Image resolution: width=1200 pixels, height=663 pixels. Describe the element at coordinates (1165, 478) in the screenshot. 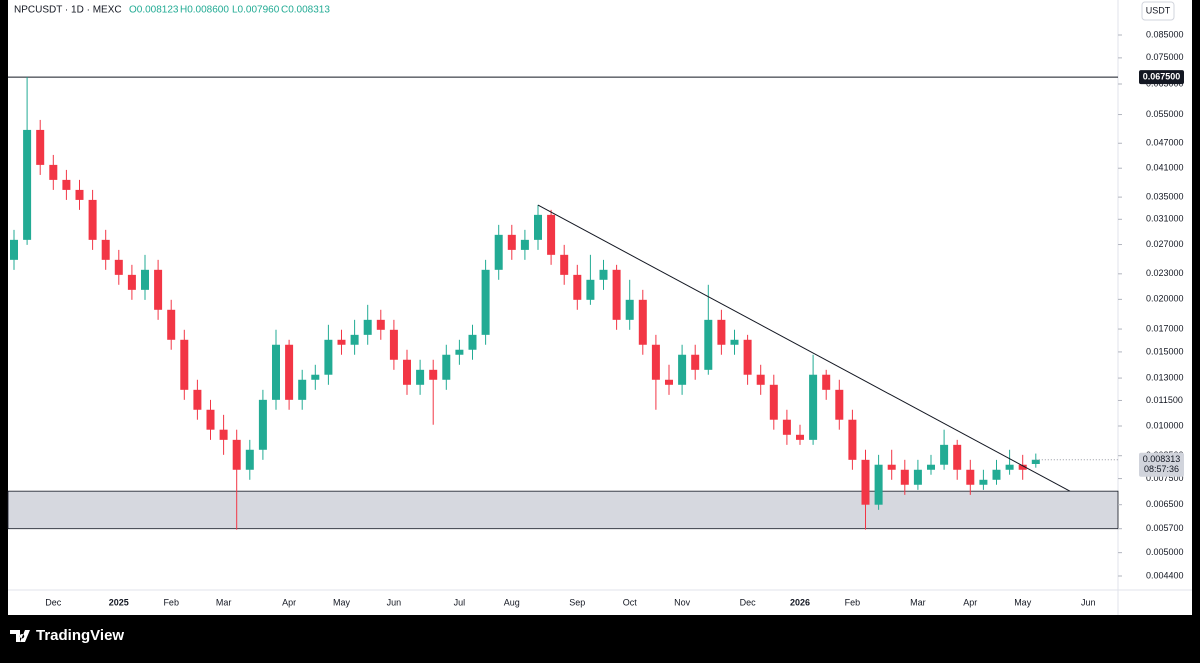

I see `y-tick-label: 0.007500` at that location.